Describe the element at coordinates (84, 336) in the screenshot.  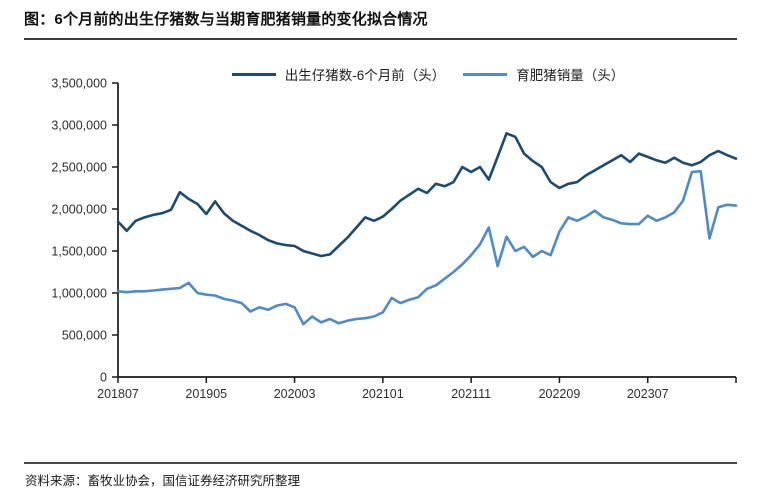
I see `y-tick-label: 500,000` at that location.